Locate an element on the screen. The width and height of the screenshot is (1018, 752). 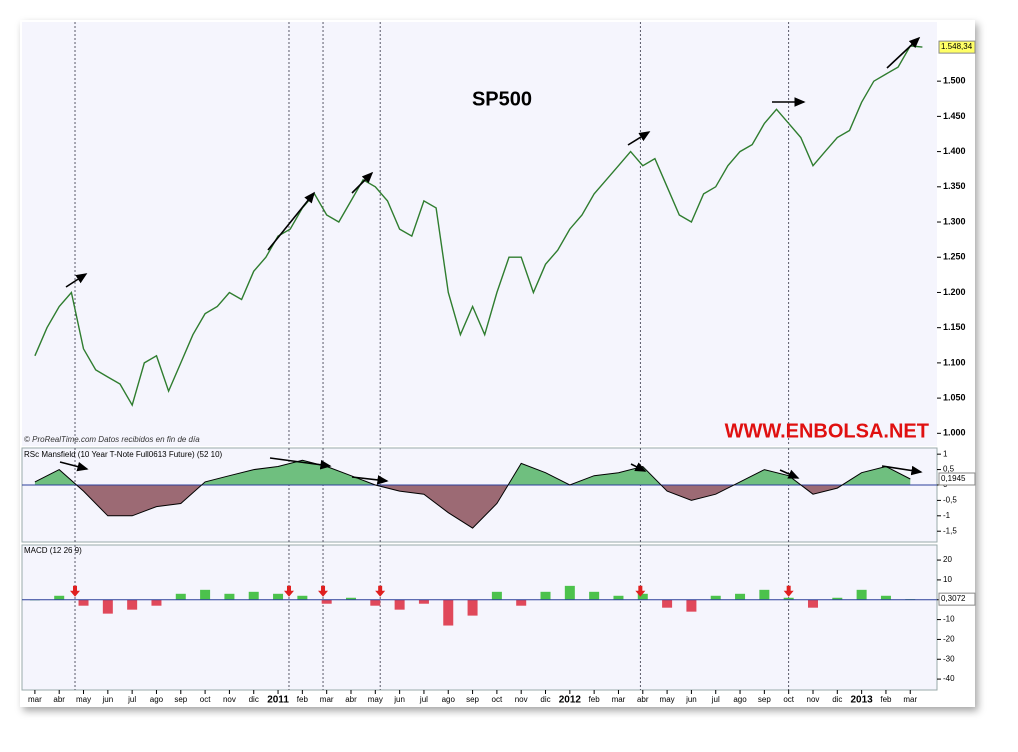
y-tick-label: 1.100 is located at coordinates (954, 362).